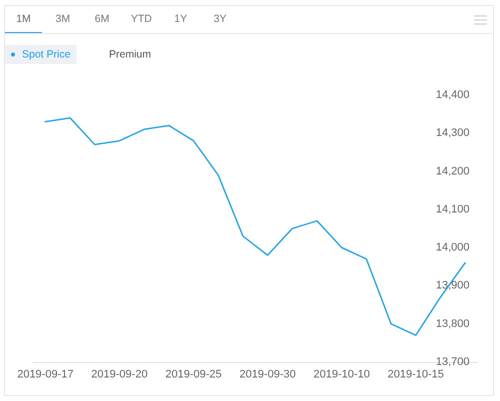 The image size is (500, 401). I want to click on x-tick-label: 2019-09-30, so click(267, 374).